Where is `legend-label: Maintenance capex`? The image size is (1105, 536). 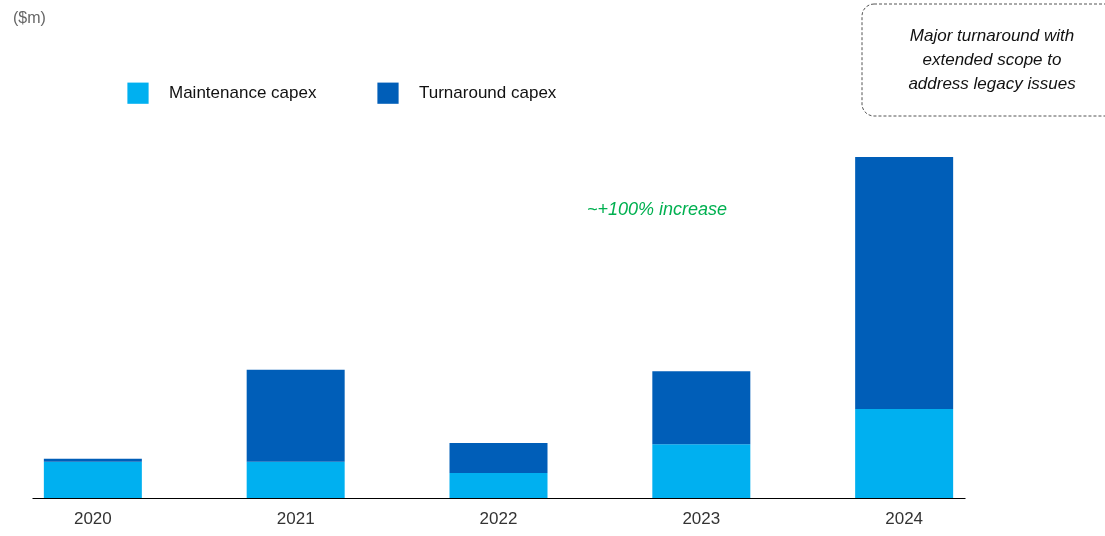
legend-label: Maintenance capex is located at coordinates (243, 93).